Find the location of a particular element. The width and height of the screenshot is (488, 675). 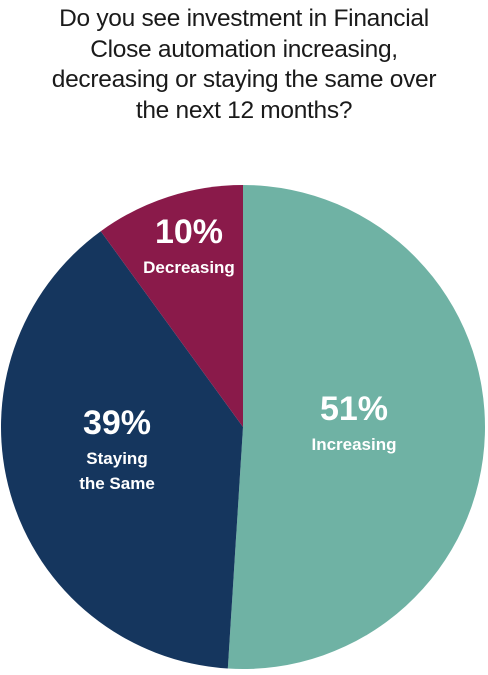

chart-title-line: Close automation increasing, is located at coordinates (244, 49).